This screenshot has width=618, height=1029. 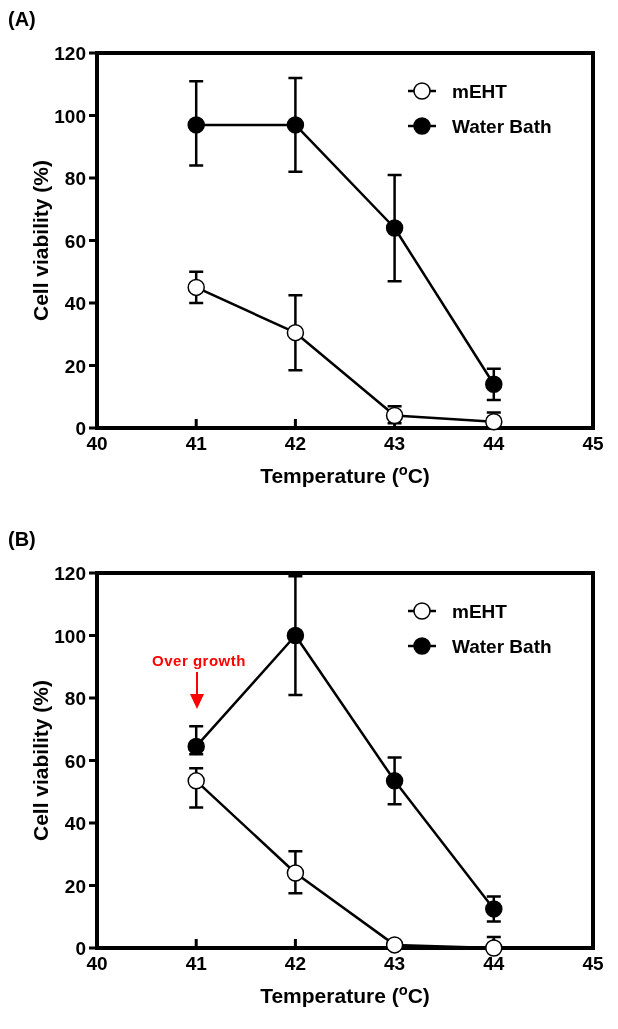 What do you see at coordinates (199, 660) in the screenshot?
I see `annotation: Over growth` at bounding box center [199, 660].